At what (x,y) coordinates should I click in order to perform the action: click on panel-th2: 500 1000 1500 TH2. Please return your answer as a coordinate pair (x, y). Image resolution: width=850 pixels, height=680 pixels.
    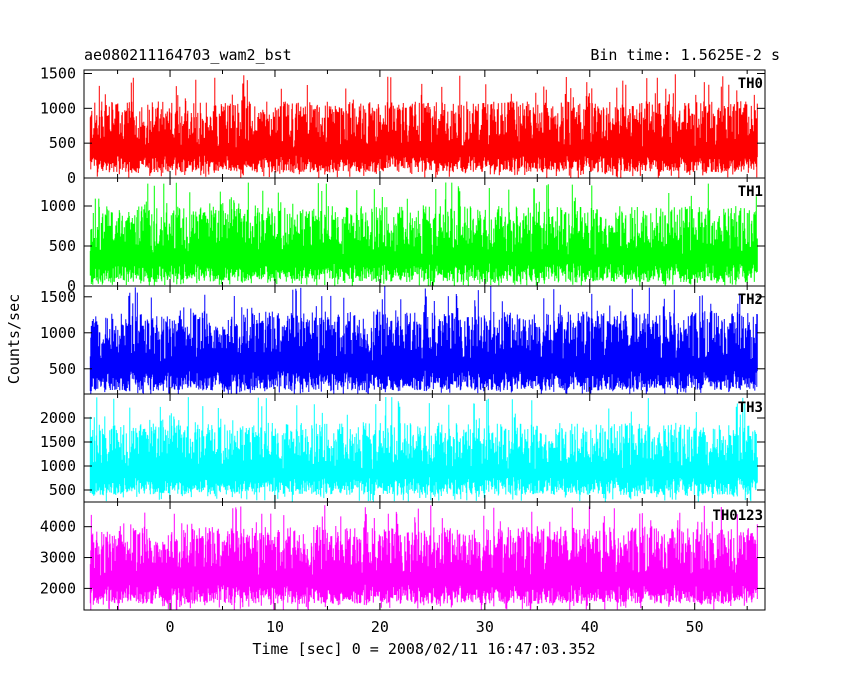
    Looking at the image, I should click on (403, 340).